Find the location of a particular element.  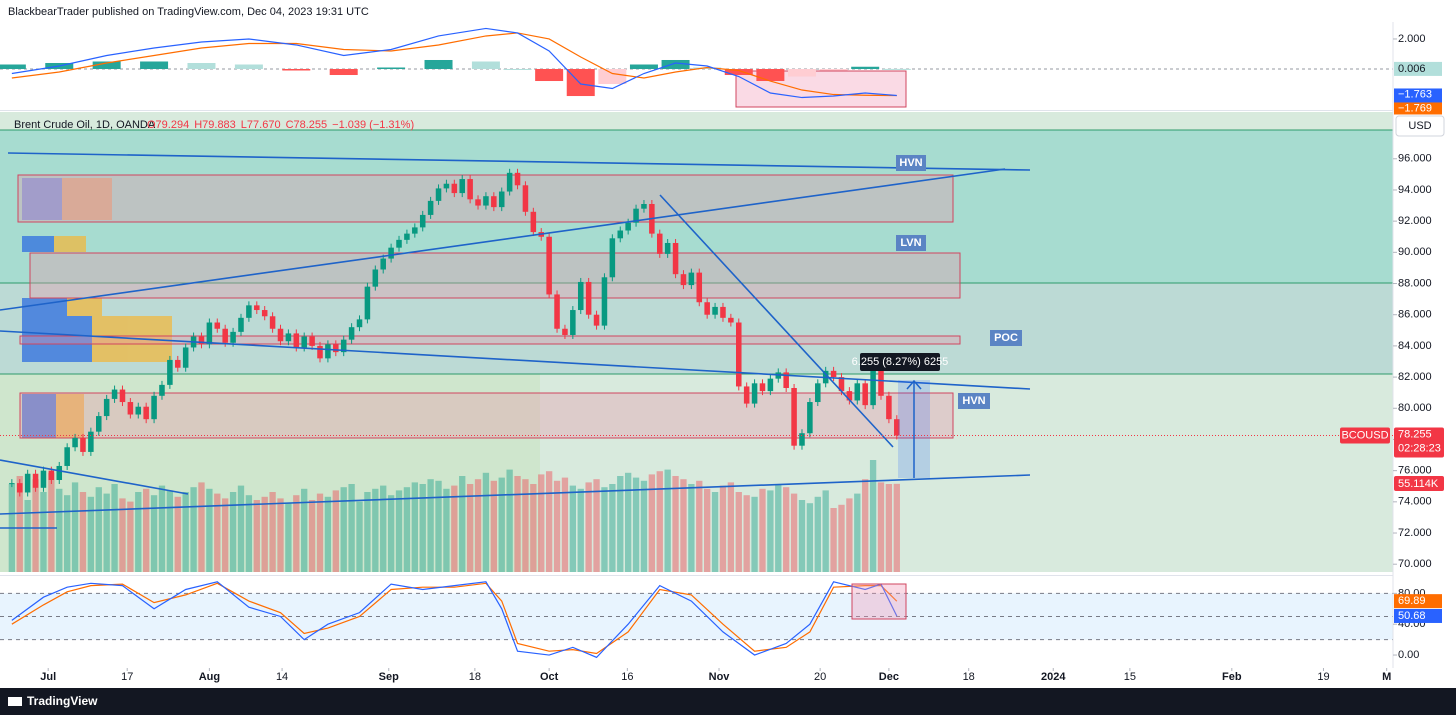

zone-box is located at coordinates (495, 275).